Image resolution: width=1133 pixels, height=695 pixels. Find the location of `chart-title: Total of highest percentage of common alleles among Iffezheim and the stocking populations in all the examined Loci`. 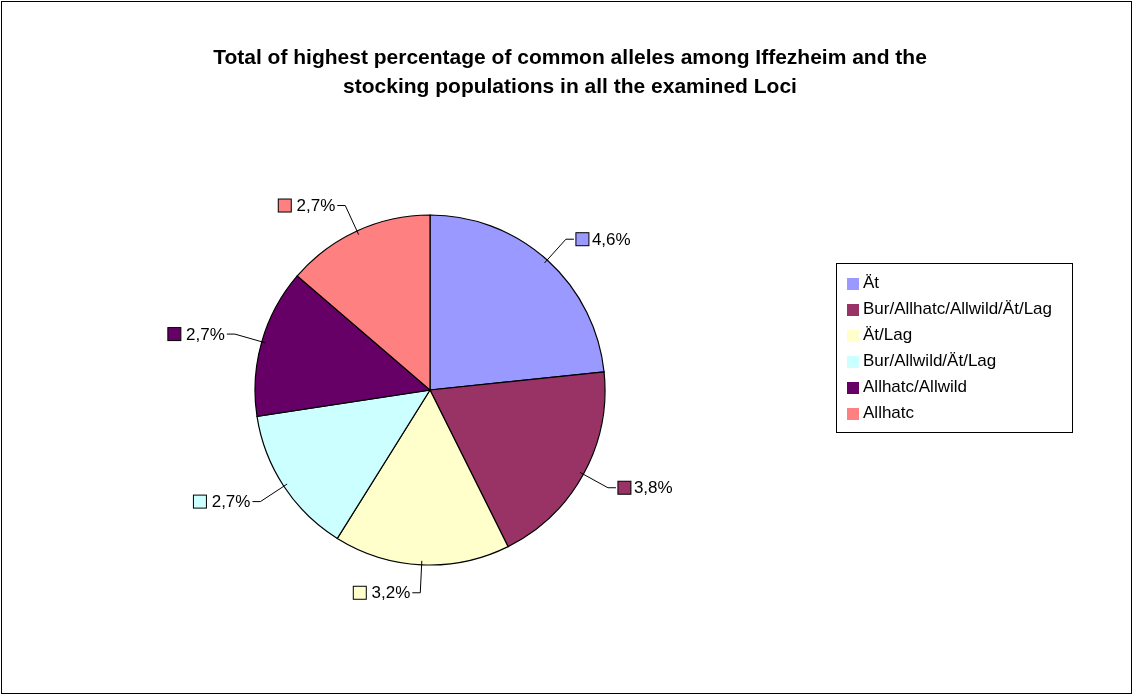

chart-title: Total of highest percentage of common alleles among Iffezheim and the stocking populations in all the examined Loci is located at coordinates (570, 71).